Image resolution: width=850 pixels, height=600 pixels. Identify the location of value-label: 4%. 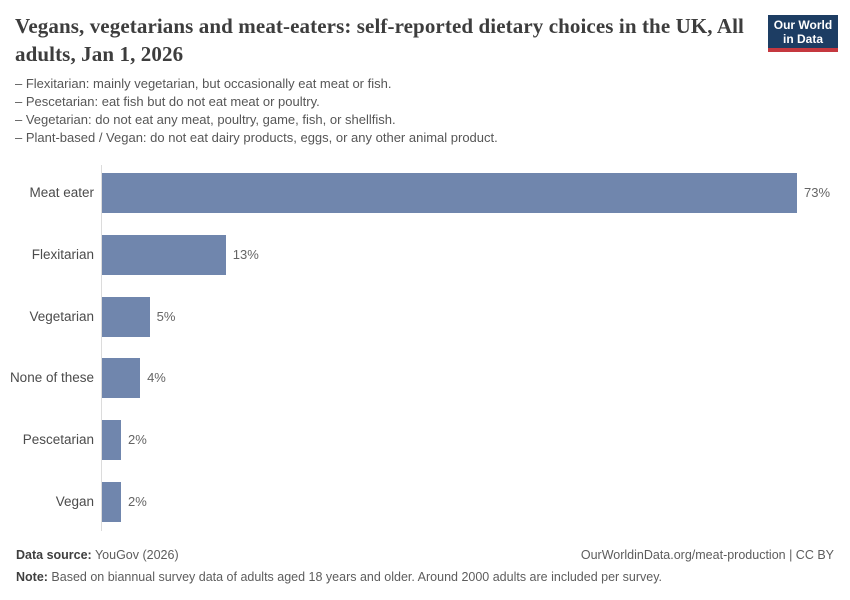
(156, 378).